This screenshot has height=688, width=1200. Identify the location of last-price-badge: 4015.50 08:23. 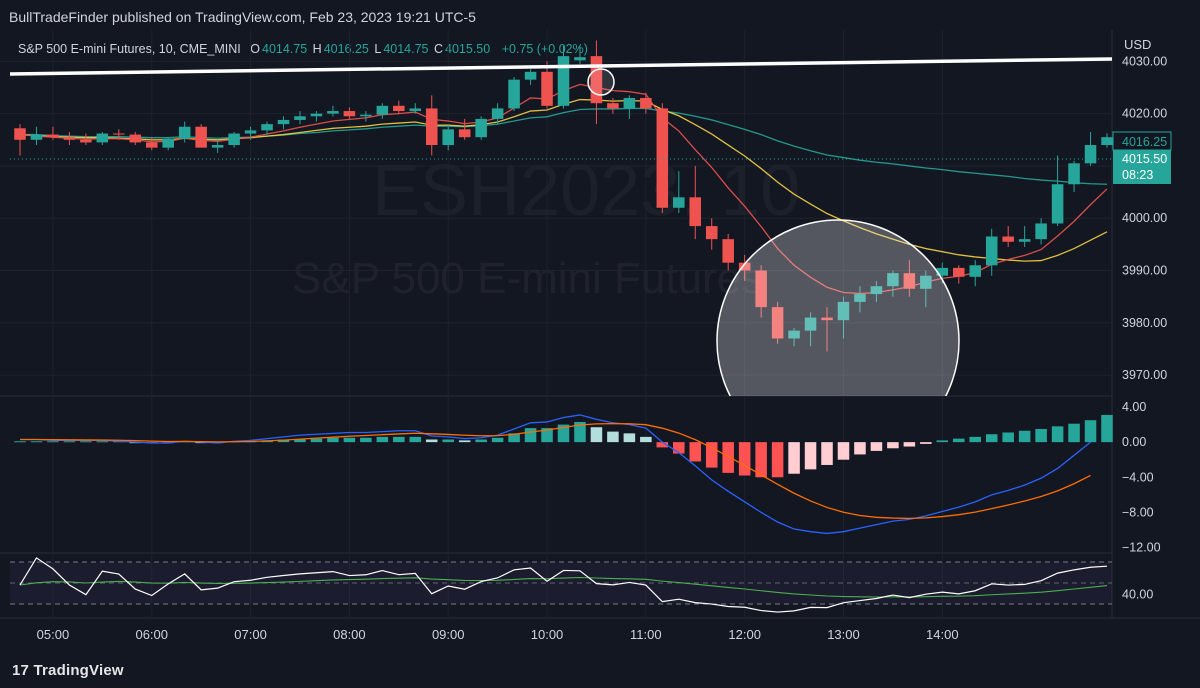
(1142, 167).